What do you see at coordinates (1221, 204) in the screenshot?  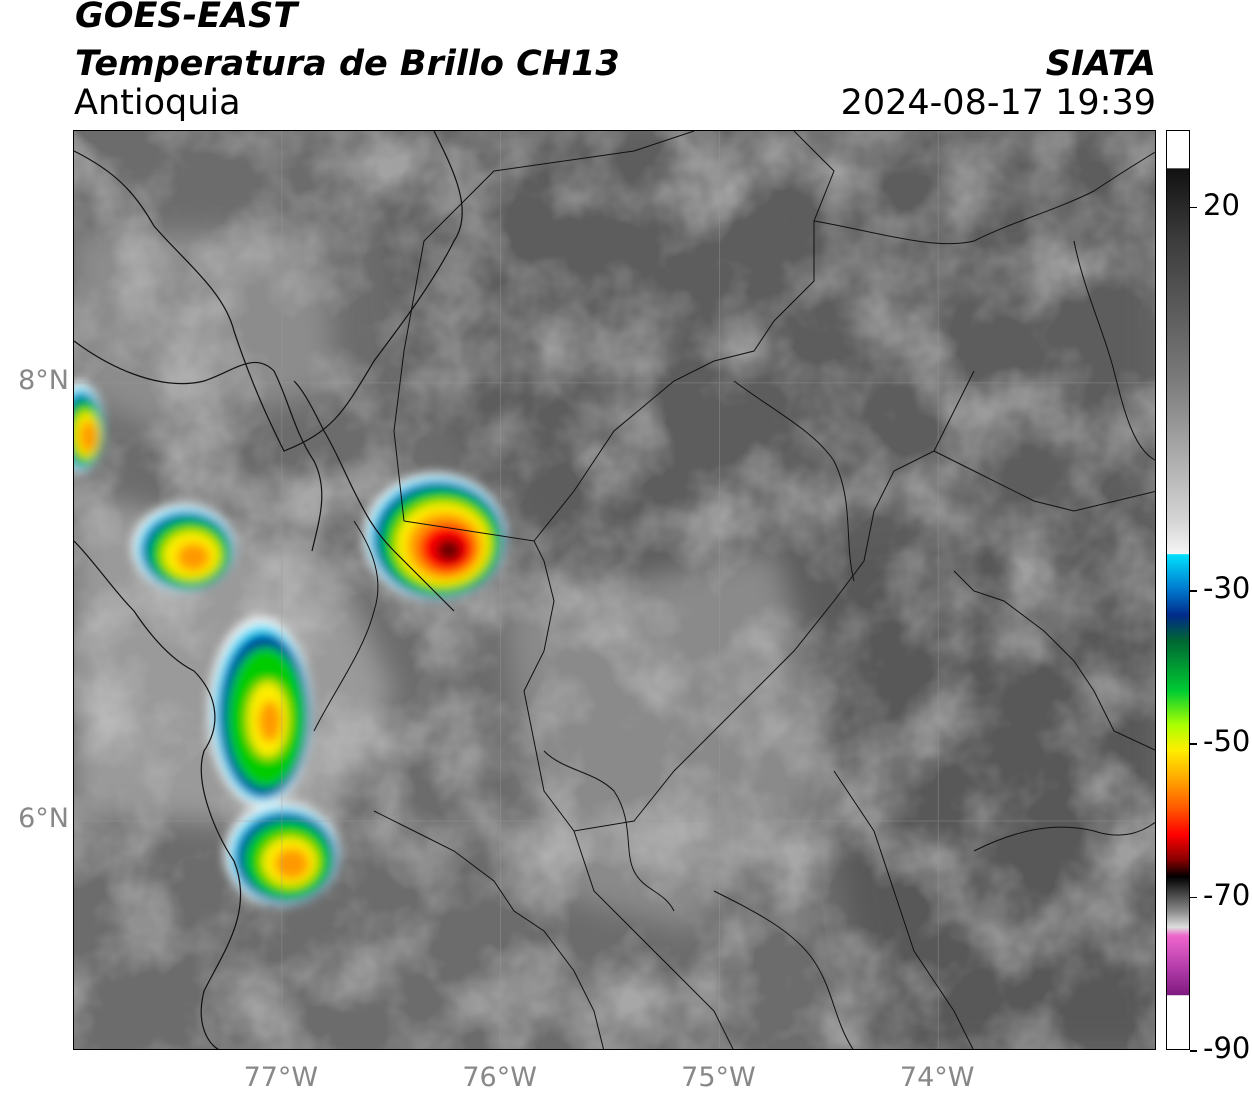 I see `colorbar-tick-label: 20` at bounding box center [1221, 204].